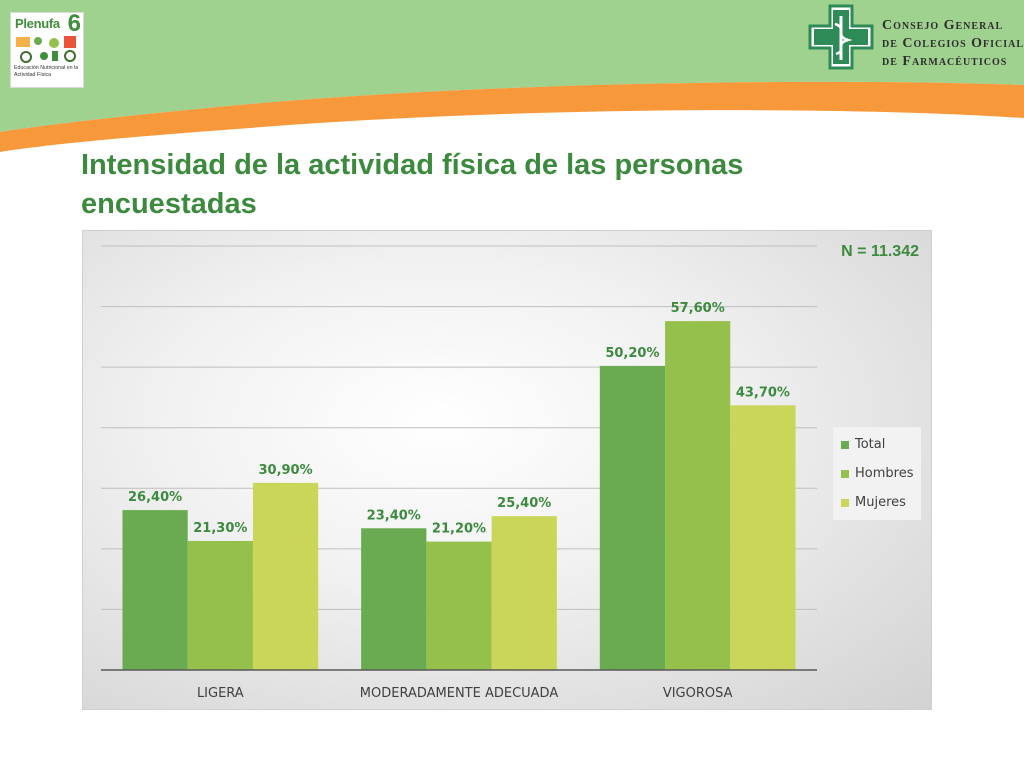  Describe the element at coordinates (945, 61) in the screenshot. I see `cgcof-logo-line3: de Farmacéuticos` at that location.